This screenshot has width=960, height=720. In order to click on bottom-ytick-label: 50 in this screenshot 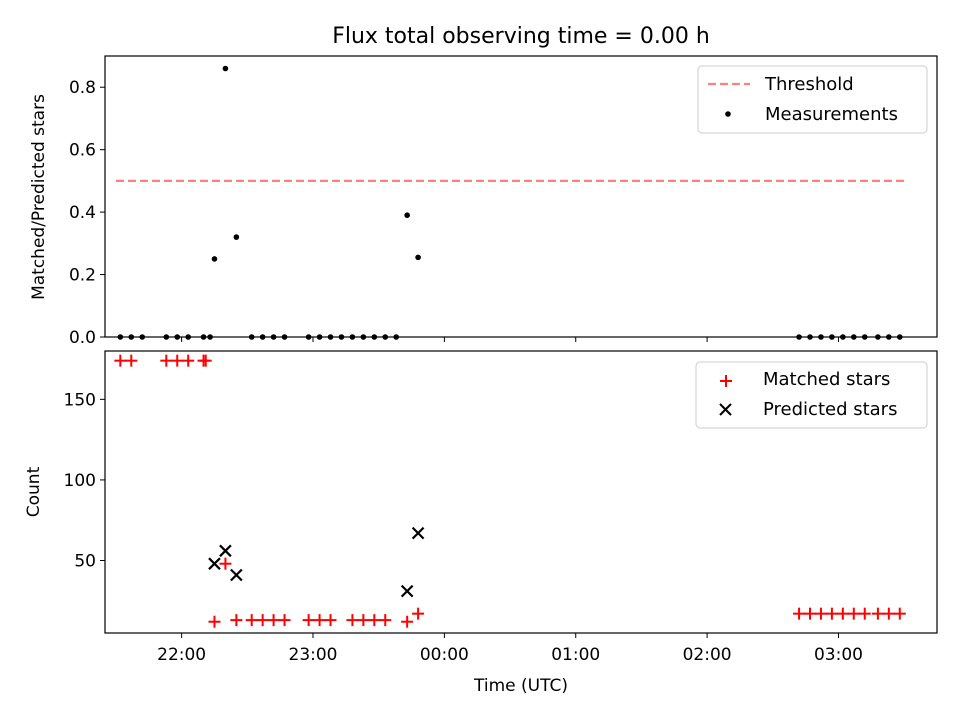, I will do `click(85, 561)`.